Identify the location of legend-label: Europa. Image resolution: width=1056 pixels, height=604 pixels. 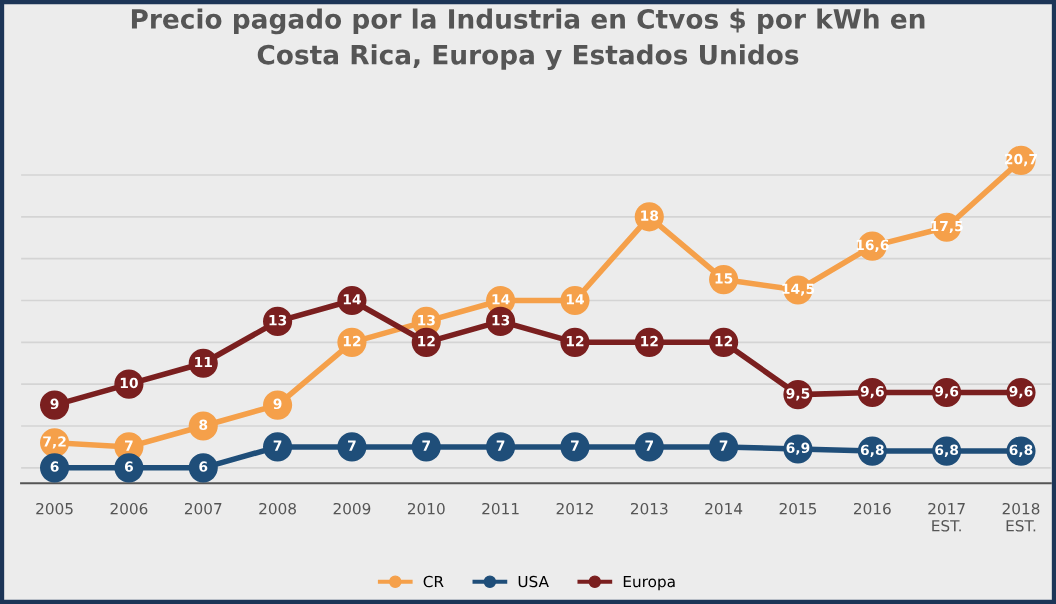
(649, 583).